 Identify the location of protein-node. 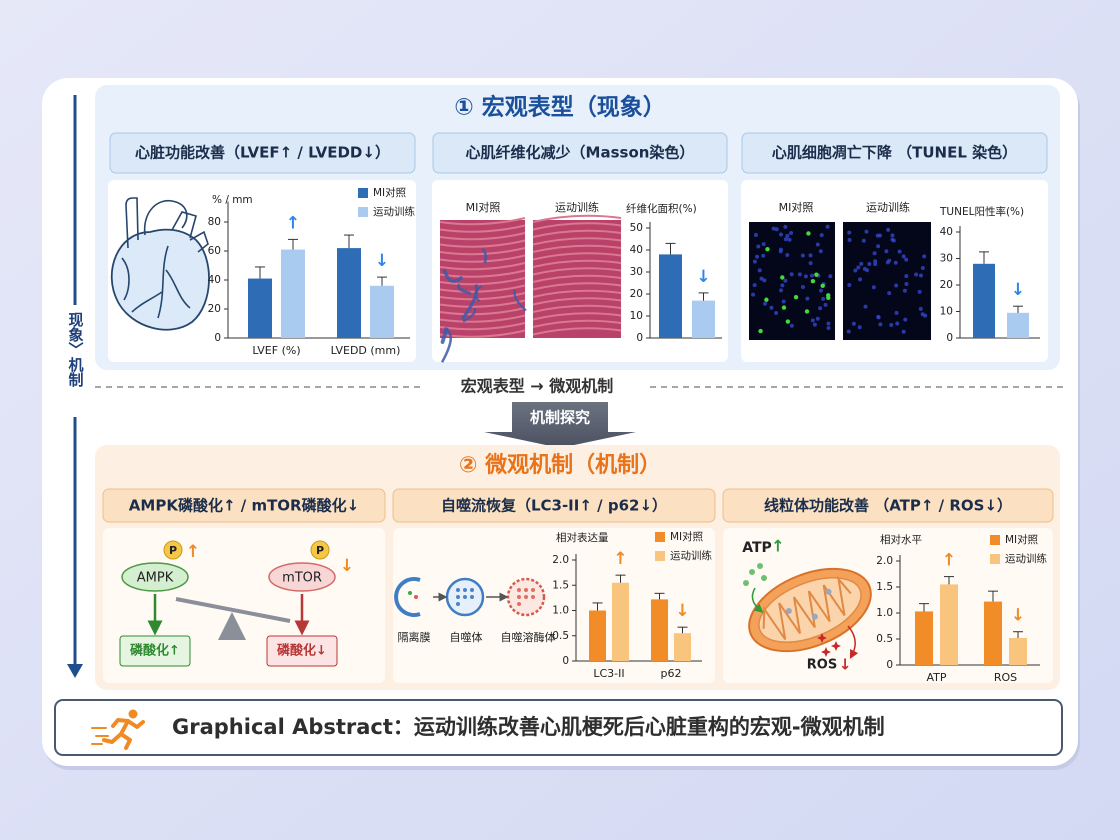
(155, 577).